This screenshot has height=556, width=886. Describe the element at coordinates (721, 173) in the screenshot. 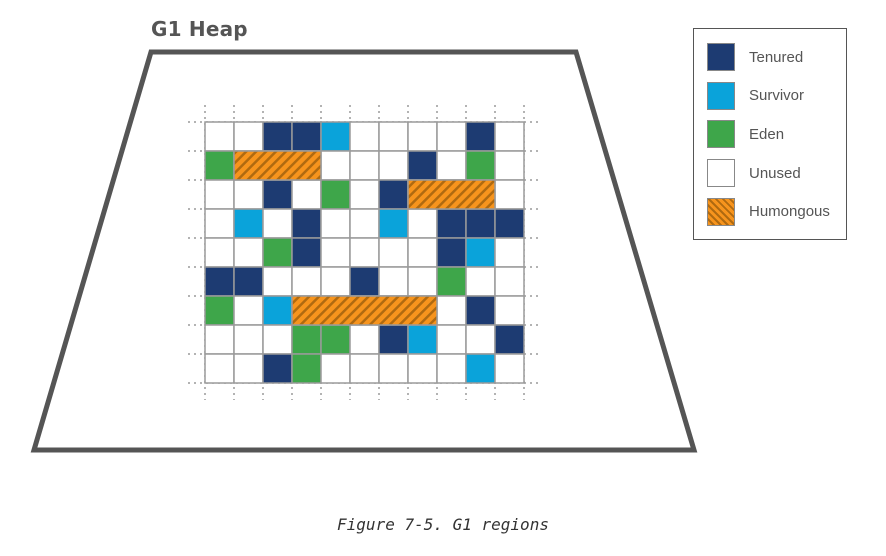

I see `legend-swatch-unused` at that location.